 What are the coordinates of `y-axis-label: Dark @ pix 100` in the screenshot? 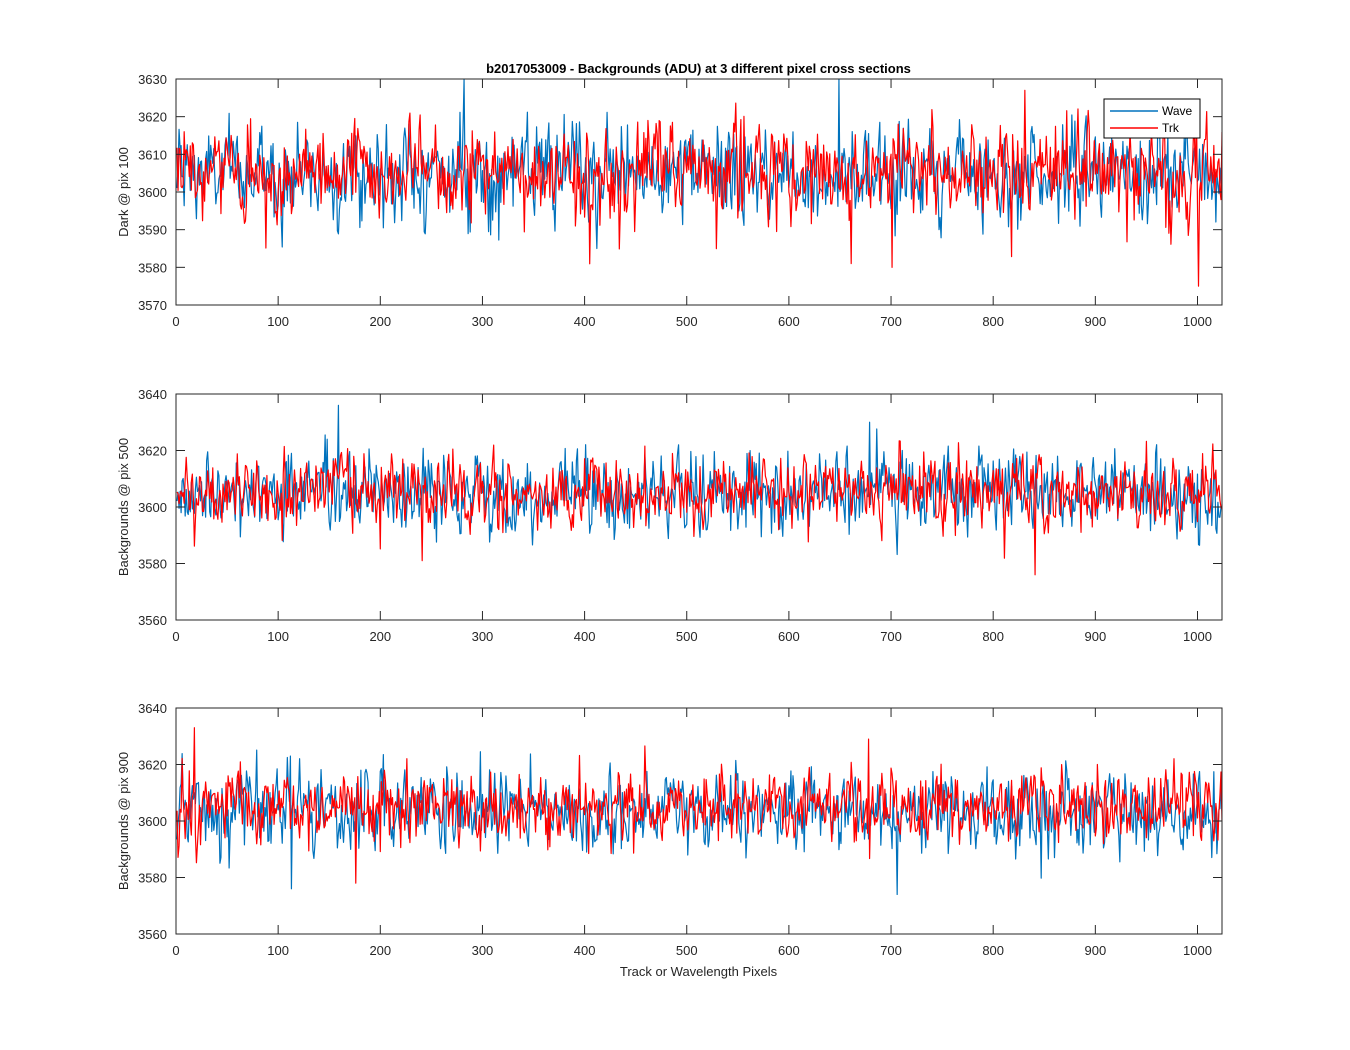 It's located at (123, 192).